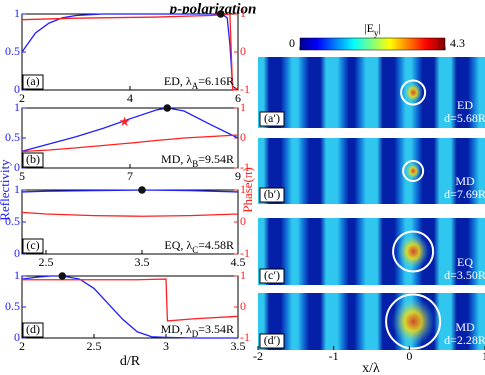  What do you see at coordinates (376, 33) in the screenshot?
I see `colorbar-label-part: y` at bounding box center [376, 33].